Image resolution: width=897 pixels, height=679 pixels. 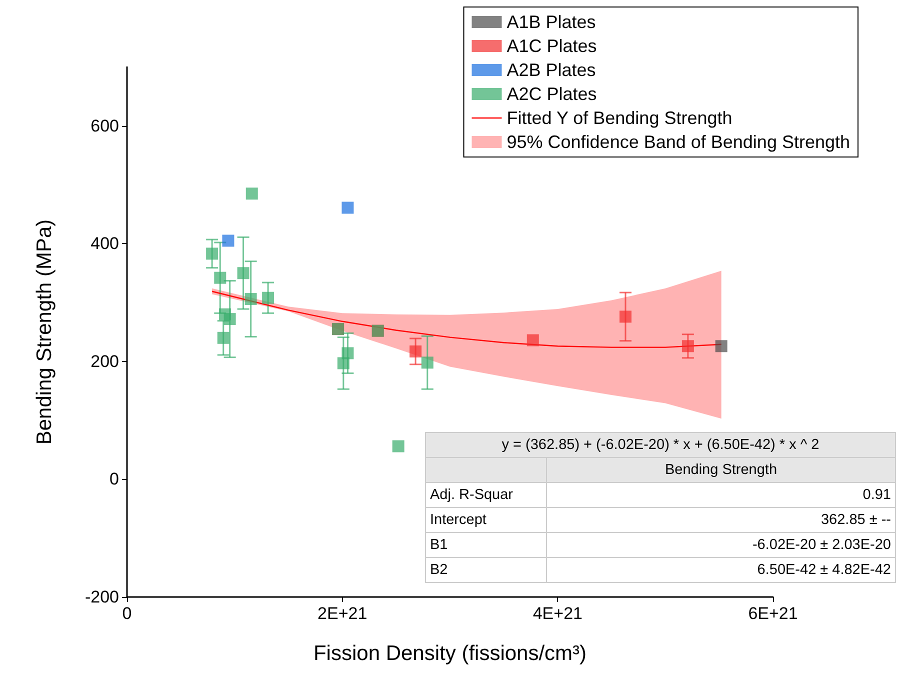 What do you see at coordinates (104, 126) in the screenshot?
I see `y-tick-label: 600` at bounding box center [104, 126].